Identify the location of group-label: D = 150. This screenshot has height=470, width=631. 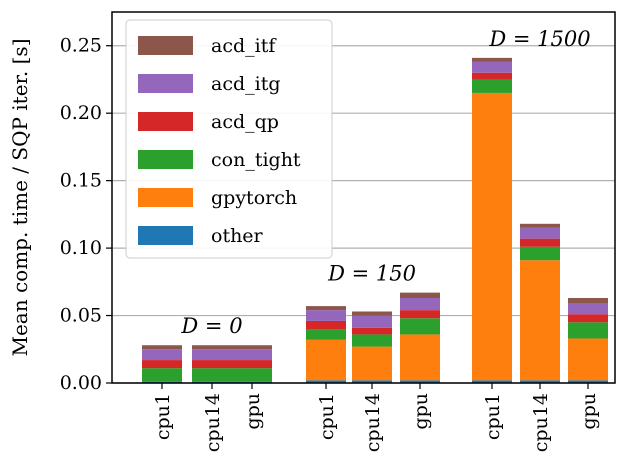
(371, 274).